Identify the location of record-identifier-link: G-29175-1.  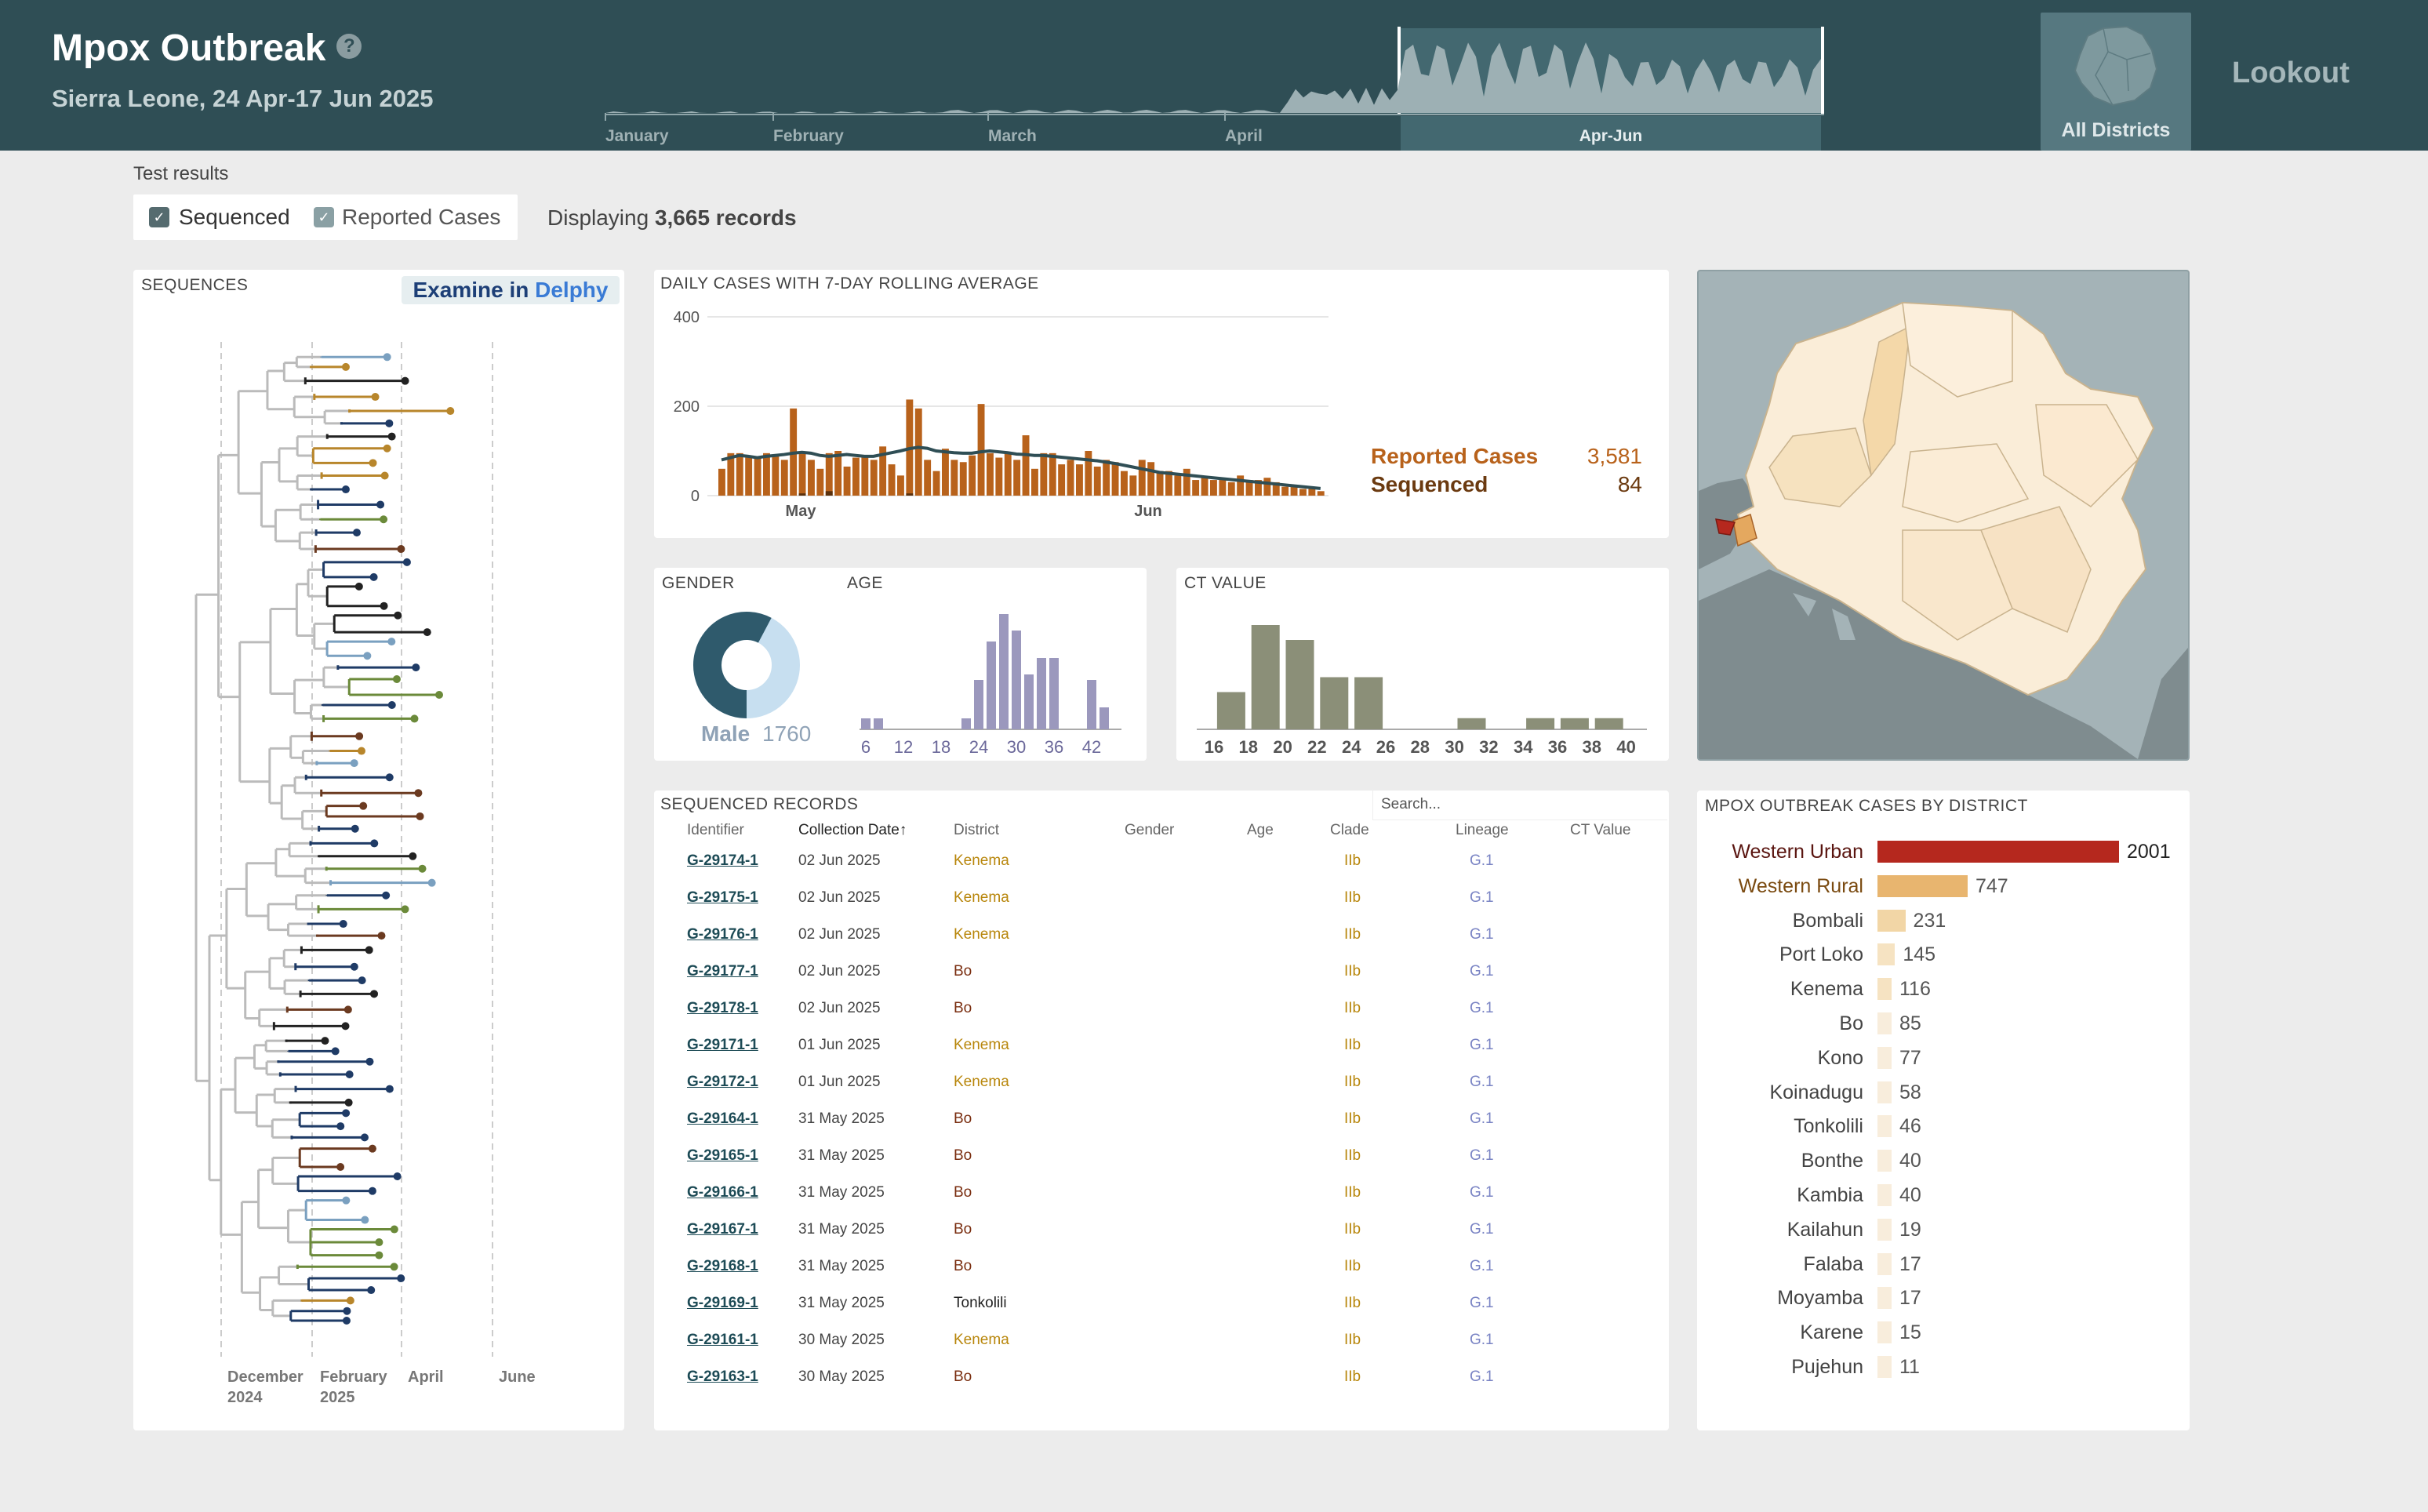
(722, 898).